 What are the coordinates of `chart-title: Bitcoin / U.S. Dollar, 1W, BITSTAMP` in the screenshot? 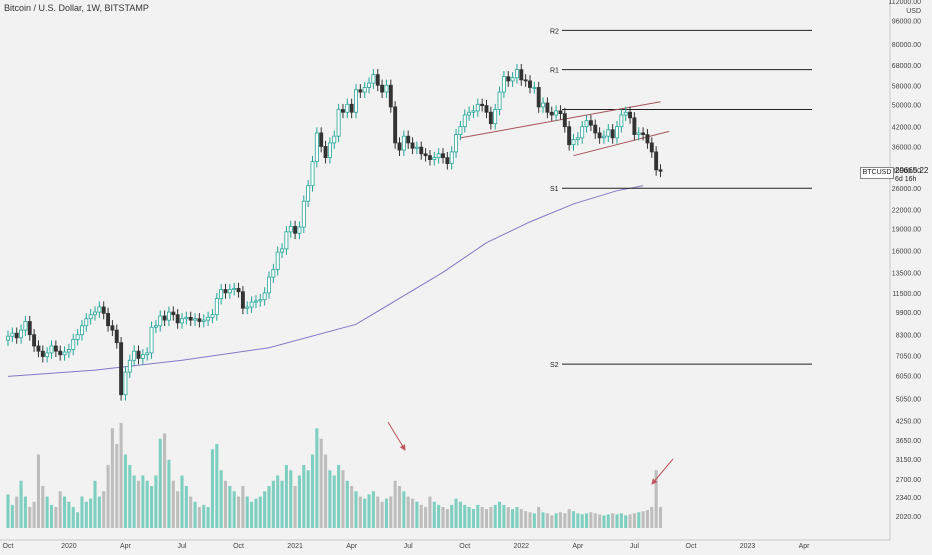 It's located at (76, 8).